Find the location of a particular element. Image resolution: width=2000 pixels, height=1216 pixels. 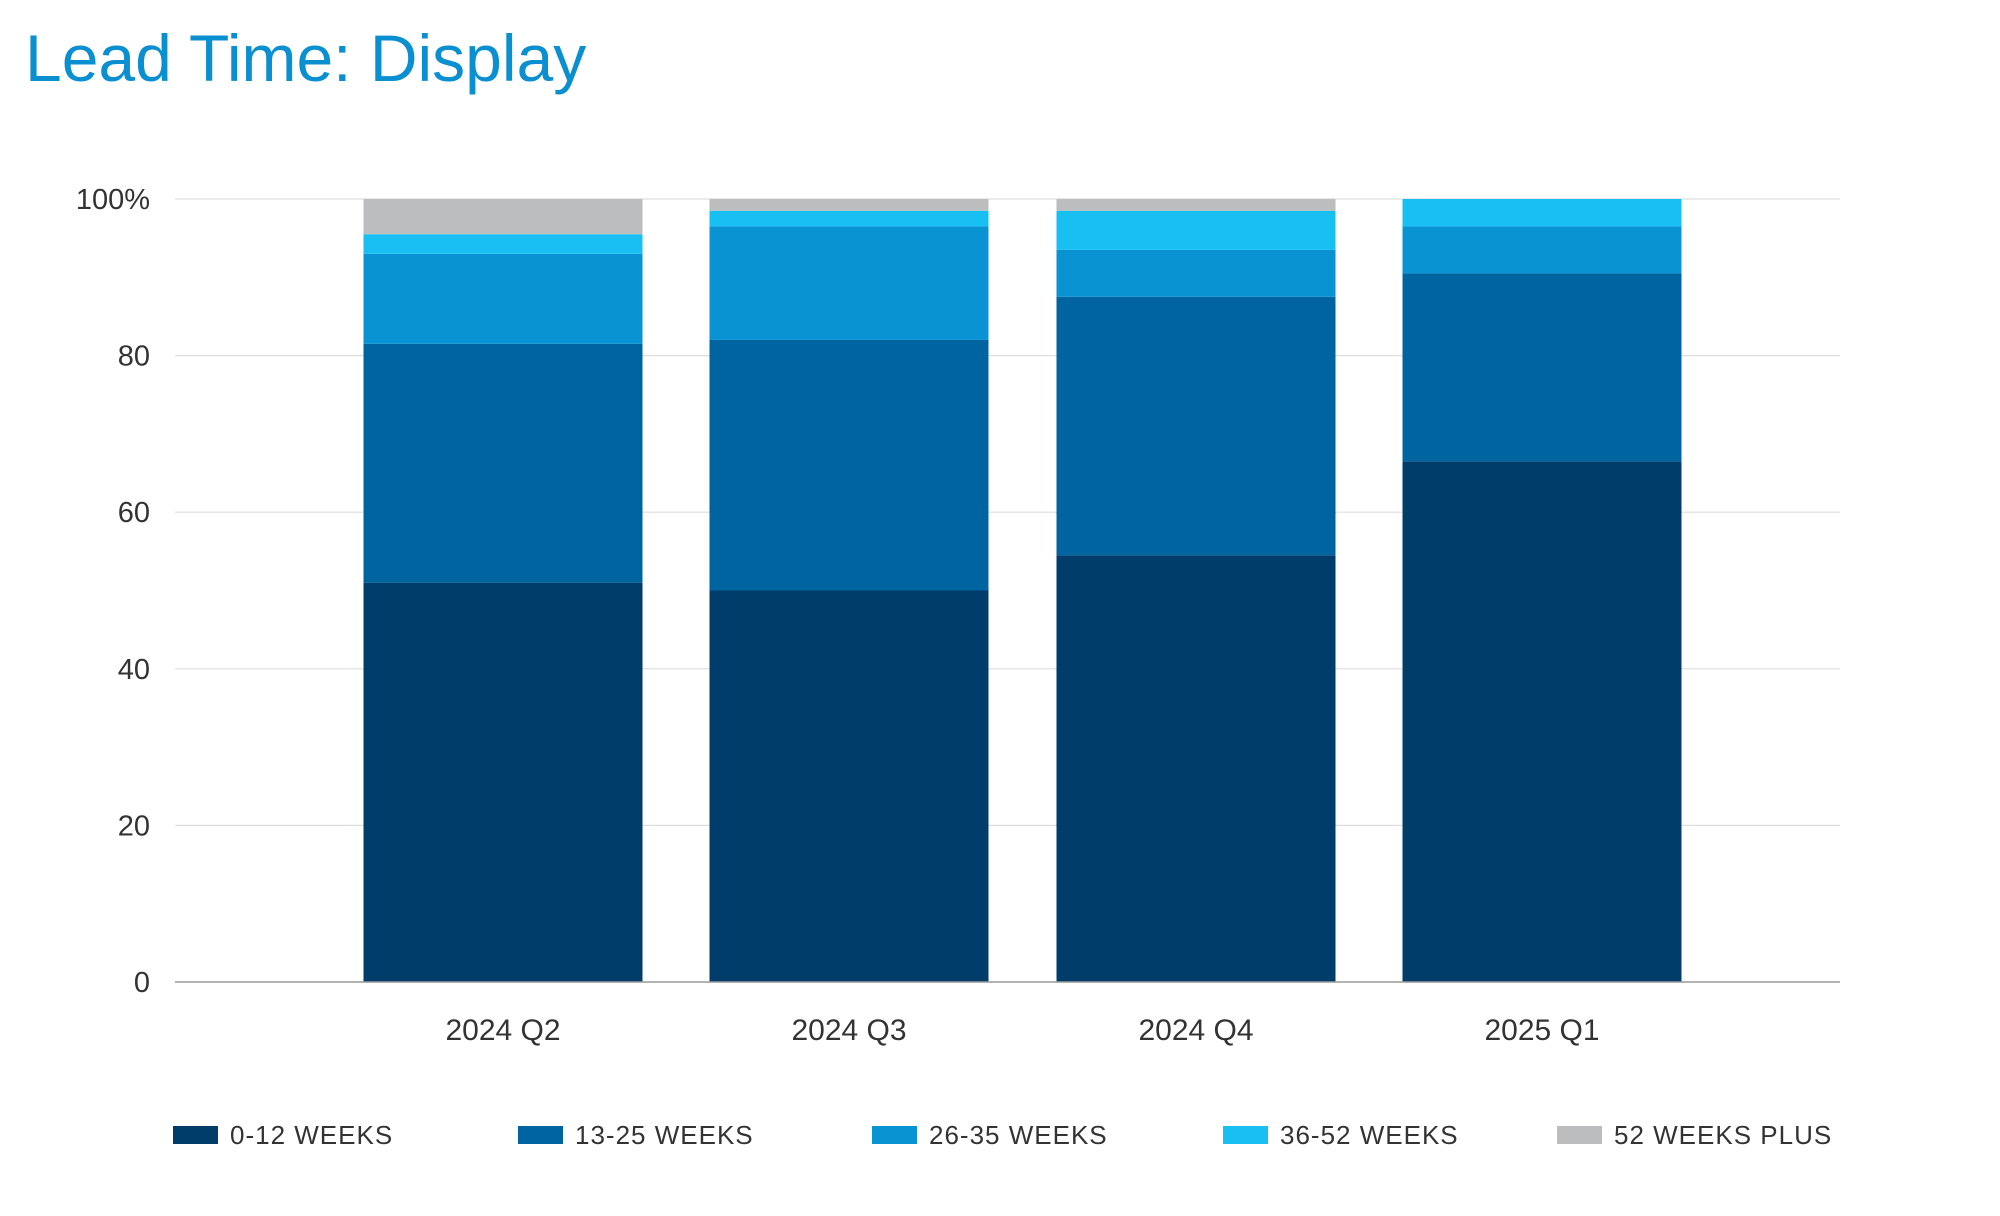

y-tick-label: 60 is located at coordinates (134, 513).